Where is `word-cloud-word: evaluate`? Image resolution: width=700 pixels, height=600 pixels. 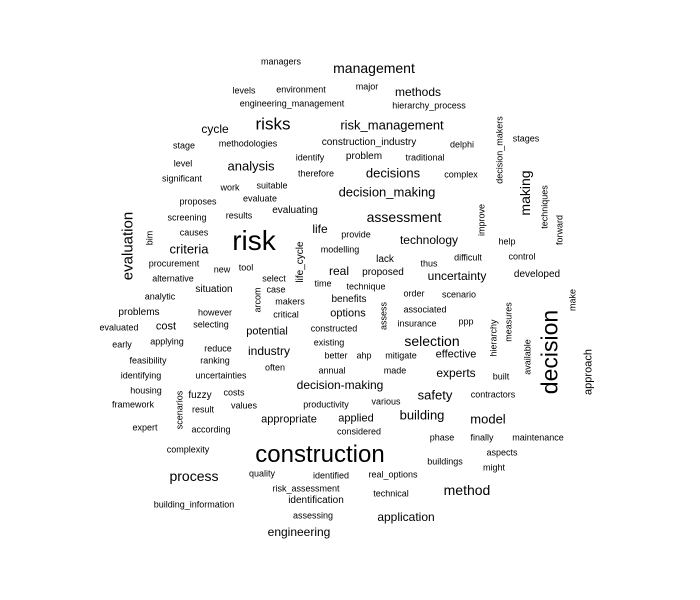
word-cloud-word: evaluate is located at coordinates (260, 198).